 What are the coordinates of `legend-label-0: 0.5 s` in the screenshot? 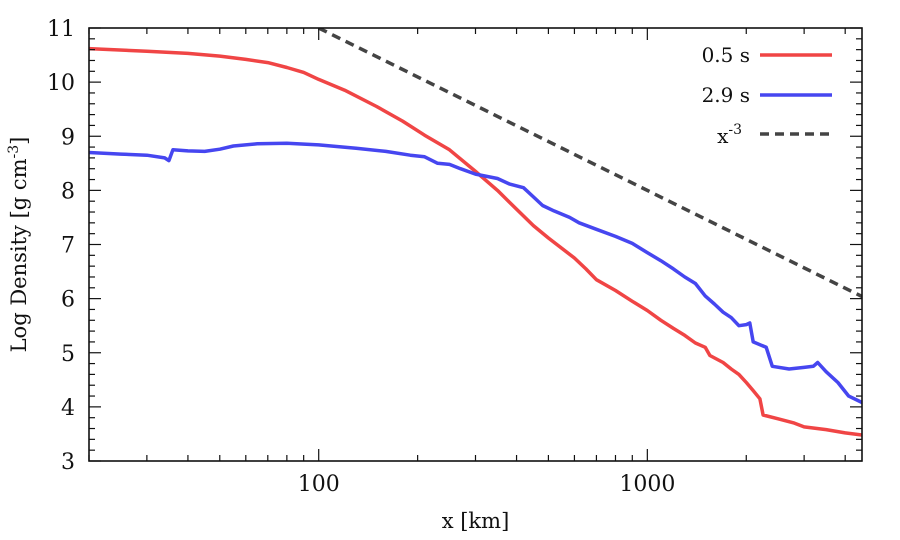 It's located at (726, 55).